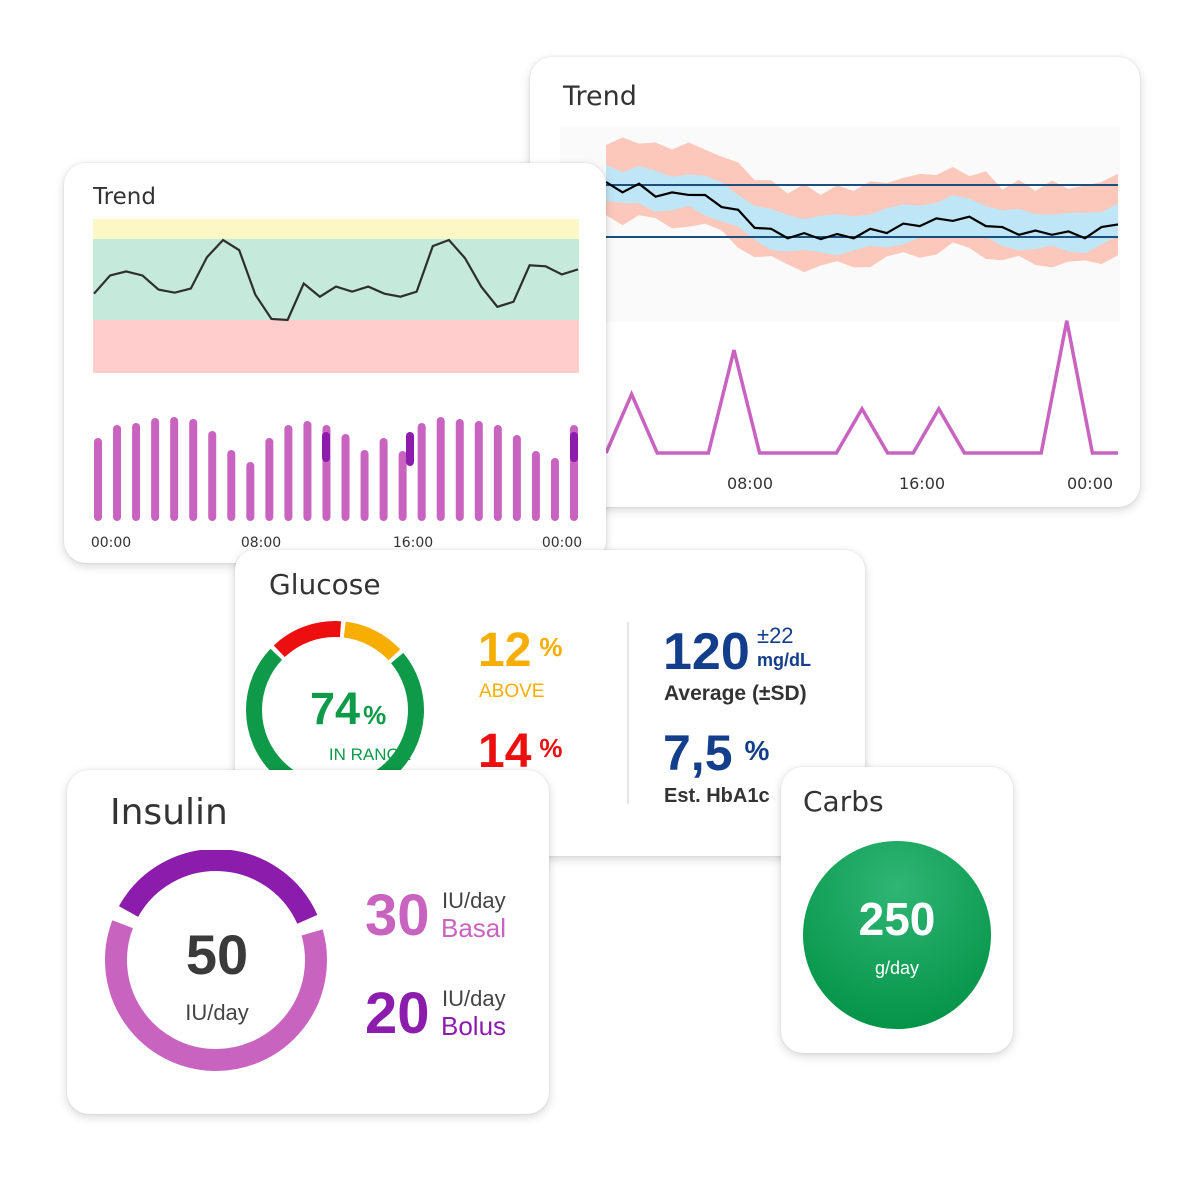  Describe the element at coordinates (861, 387) in the screenshot. I see `insulin-spike-line` at that location.